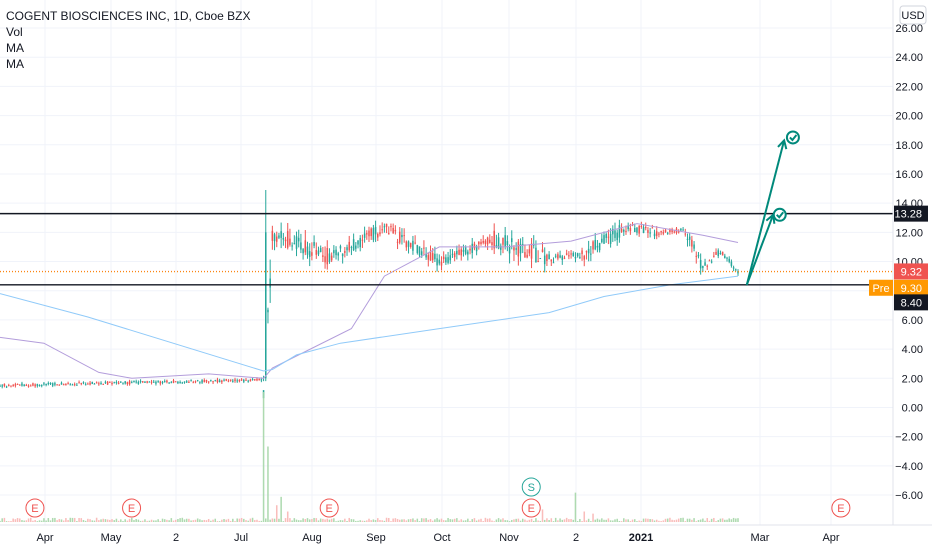 The width and height of the screenshot is (932, 550). Describe the element at coordinates (531, 487) in the screenshot. I see `split-marker` at that location.